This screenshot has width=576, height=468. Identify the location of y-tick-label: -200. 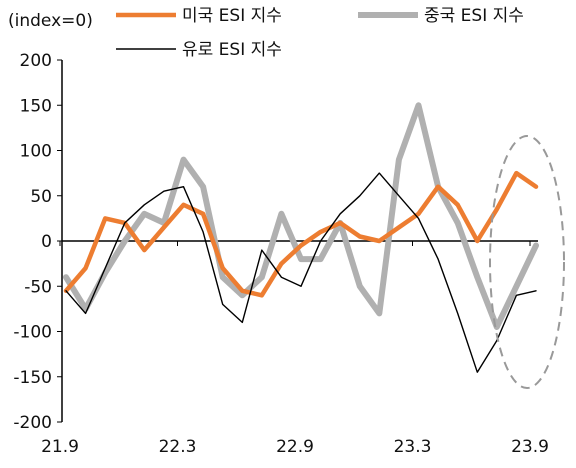
(32, 423).